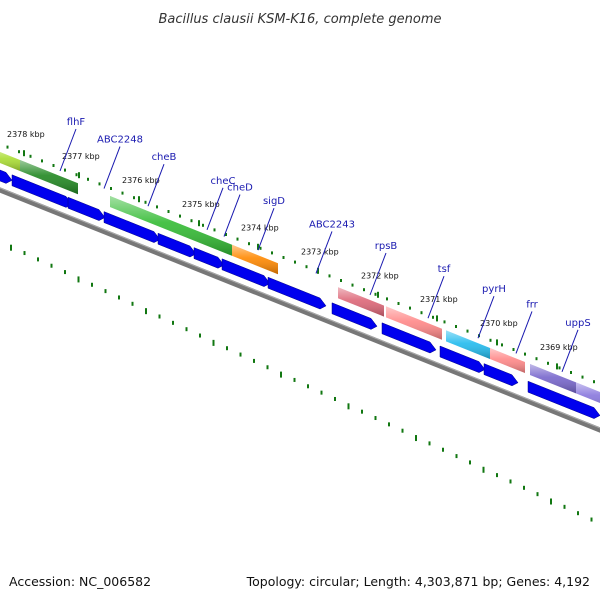 The height and width of the screenshot is (600, 600). What do you see at coordinates (577, 323) in the screenshot?
I see `gene-label: uppS` at bounding box center [577, 323].